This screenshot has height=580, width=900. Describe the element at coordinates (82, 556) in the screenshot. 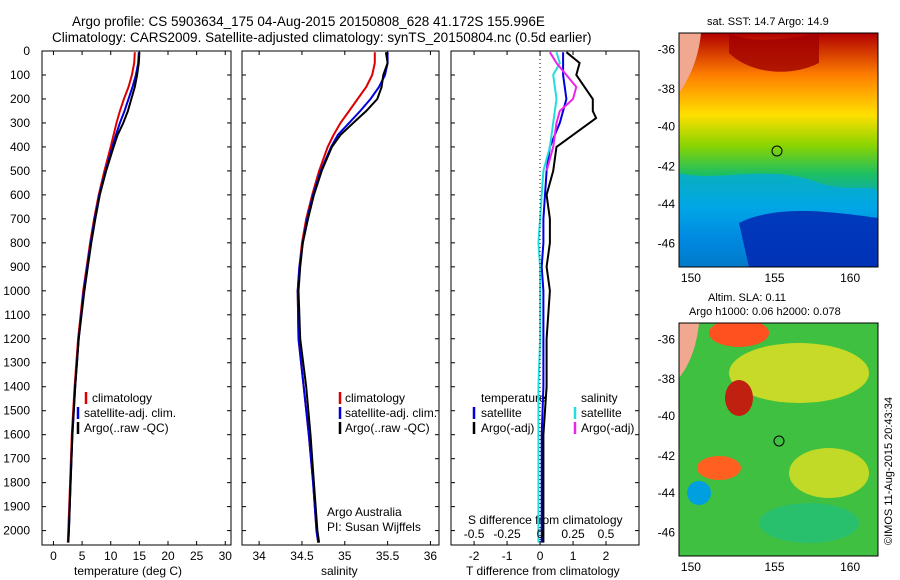

I see `x-tick-label: 5` at that location.